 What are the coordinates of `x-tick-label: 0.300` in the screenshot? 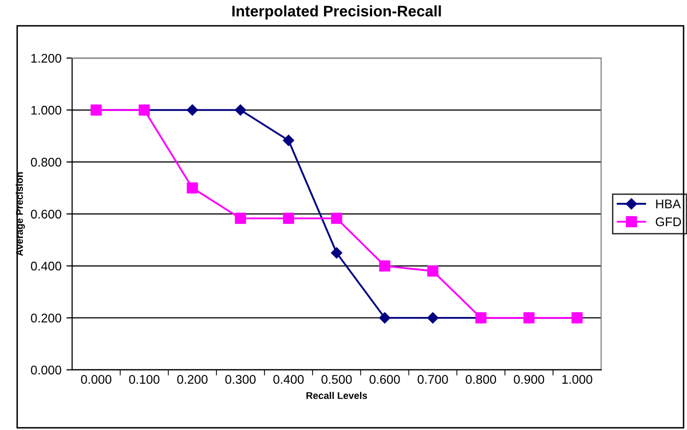 It's located at (240, 379).